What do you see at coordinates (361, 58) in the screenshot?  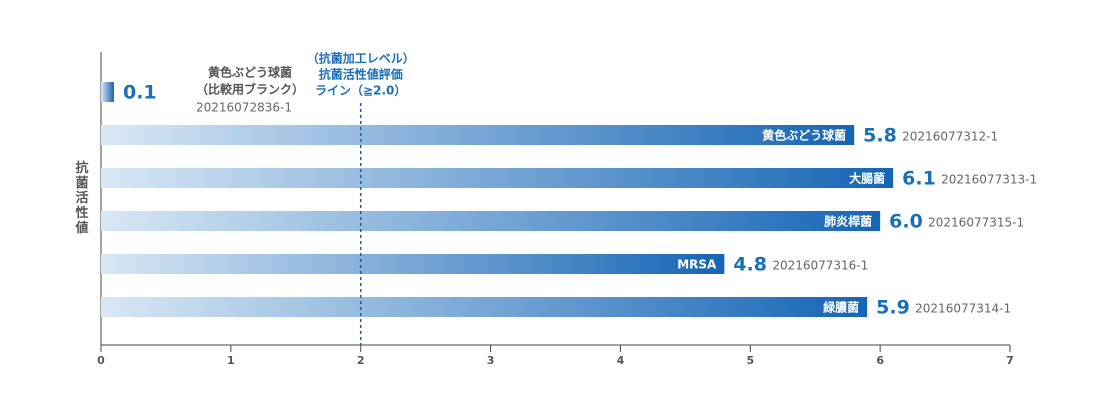 I see `reference-label: （抗菌加工レベル）` at bounding box center [361, 58].